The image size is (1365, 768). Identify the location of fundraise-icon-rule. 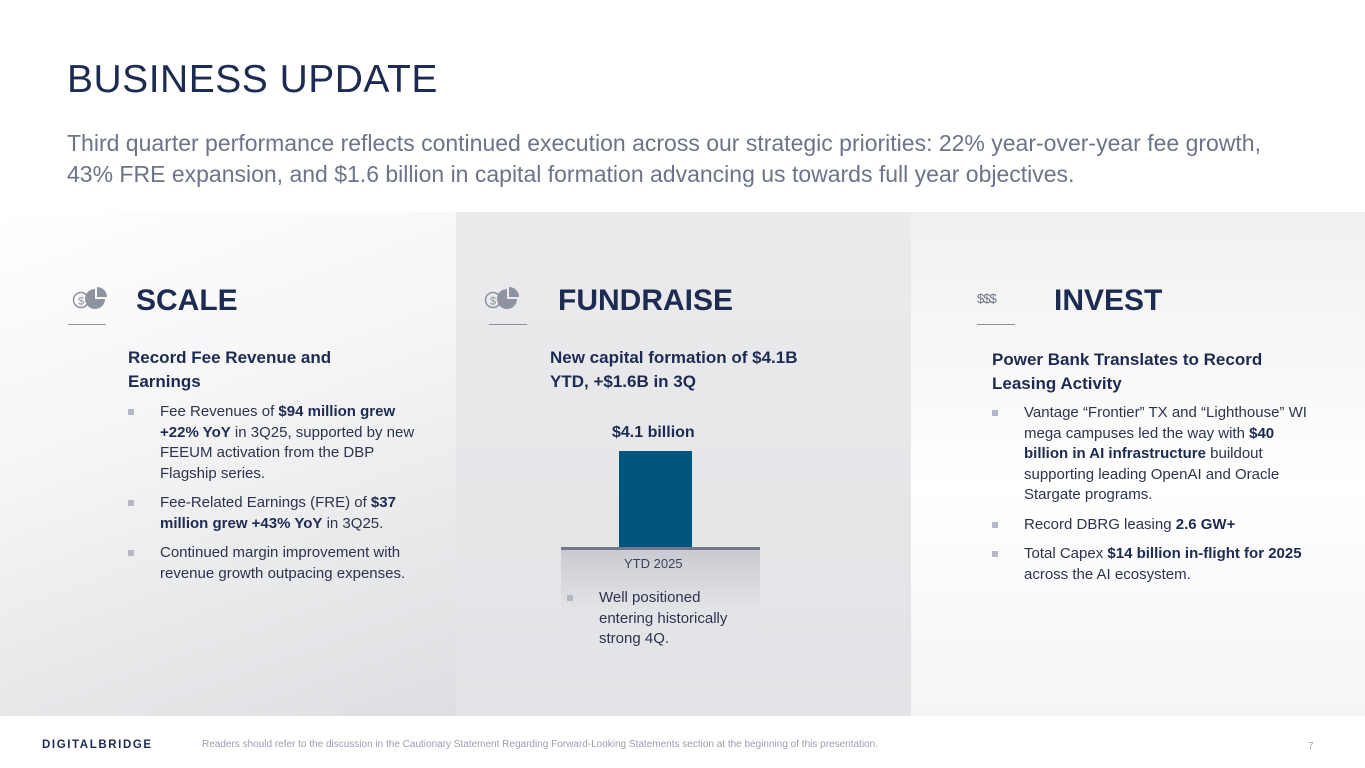
(508, 324).